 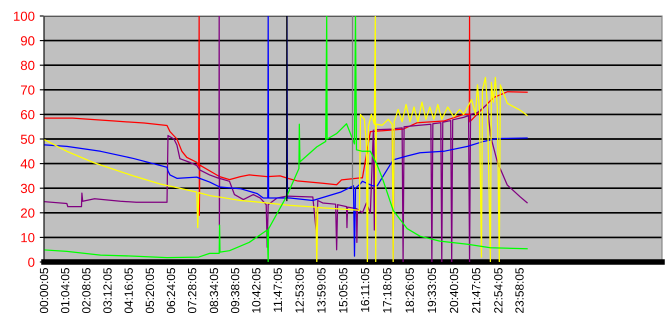 I want to click on x-tick-label: 02:08:05, so click(x=86, y=291).